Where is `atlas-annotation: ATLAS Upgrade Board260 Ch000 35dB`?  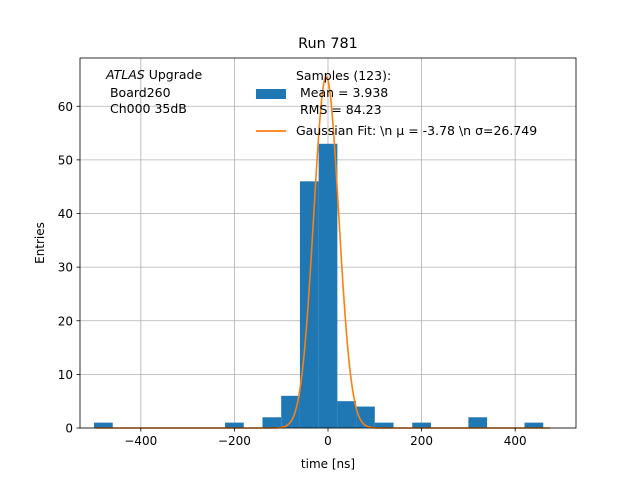
atlas-annotation: ATLAS Upgrade Board260 Ch000 35dB is located at coordinates (153, 91).